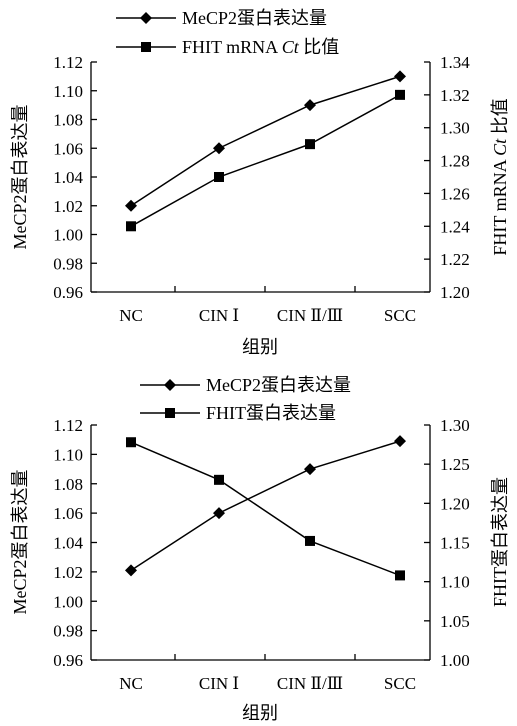 The width and height of the screenshot is (517, 726). Describe the element at coordinates (455, 582) in the screenshot. I see `right-tick-label: 1.10` at that location.